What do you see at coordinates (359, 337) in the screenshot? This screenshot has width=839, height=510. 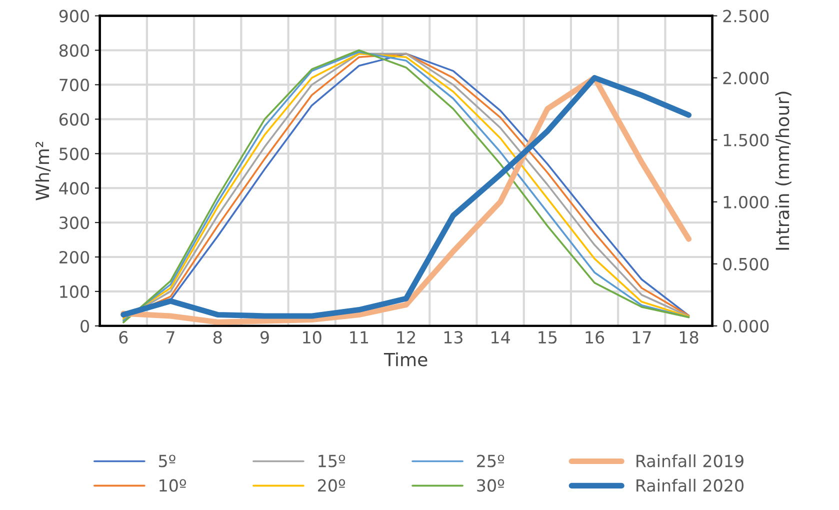 I see `x-tick-label: 11` at bounding box center [359, 337].